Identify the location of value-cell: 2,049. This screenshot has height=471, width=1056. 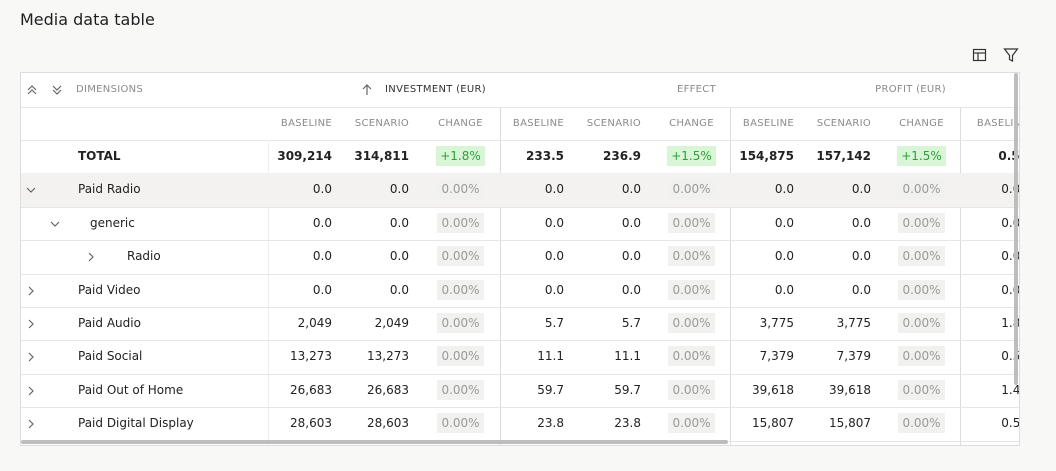
(391, 323).